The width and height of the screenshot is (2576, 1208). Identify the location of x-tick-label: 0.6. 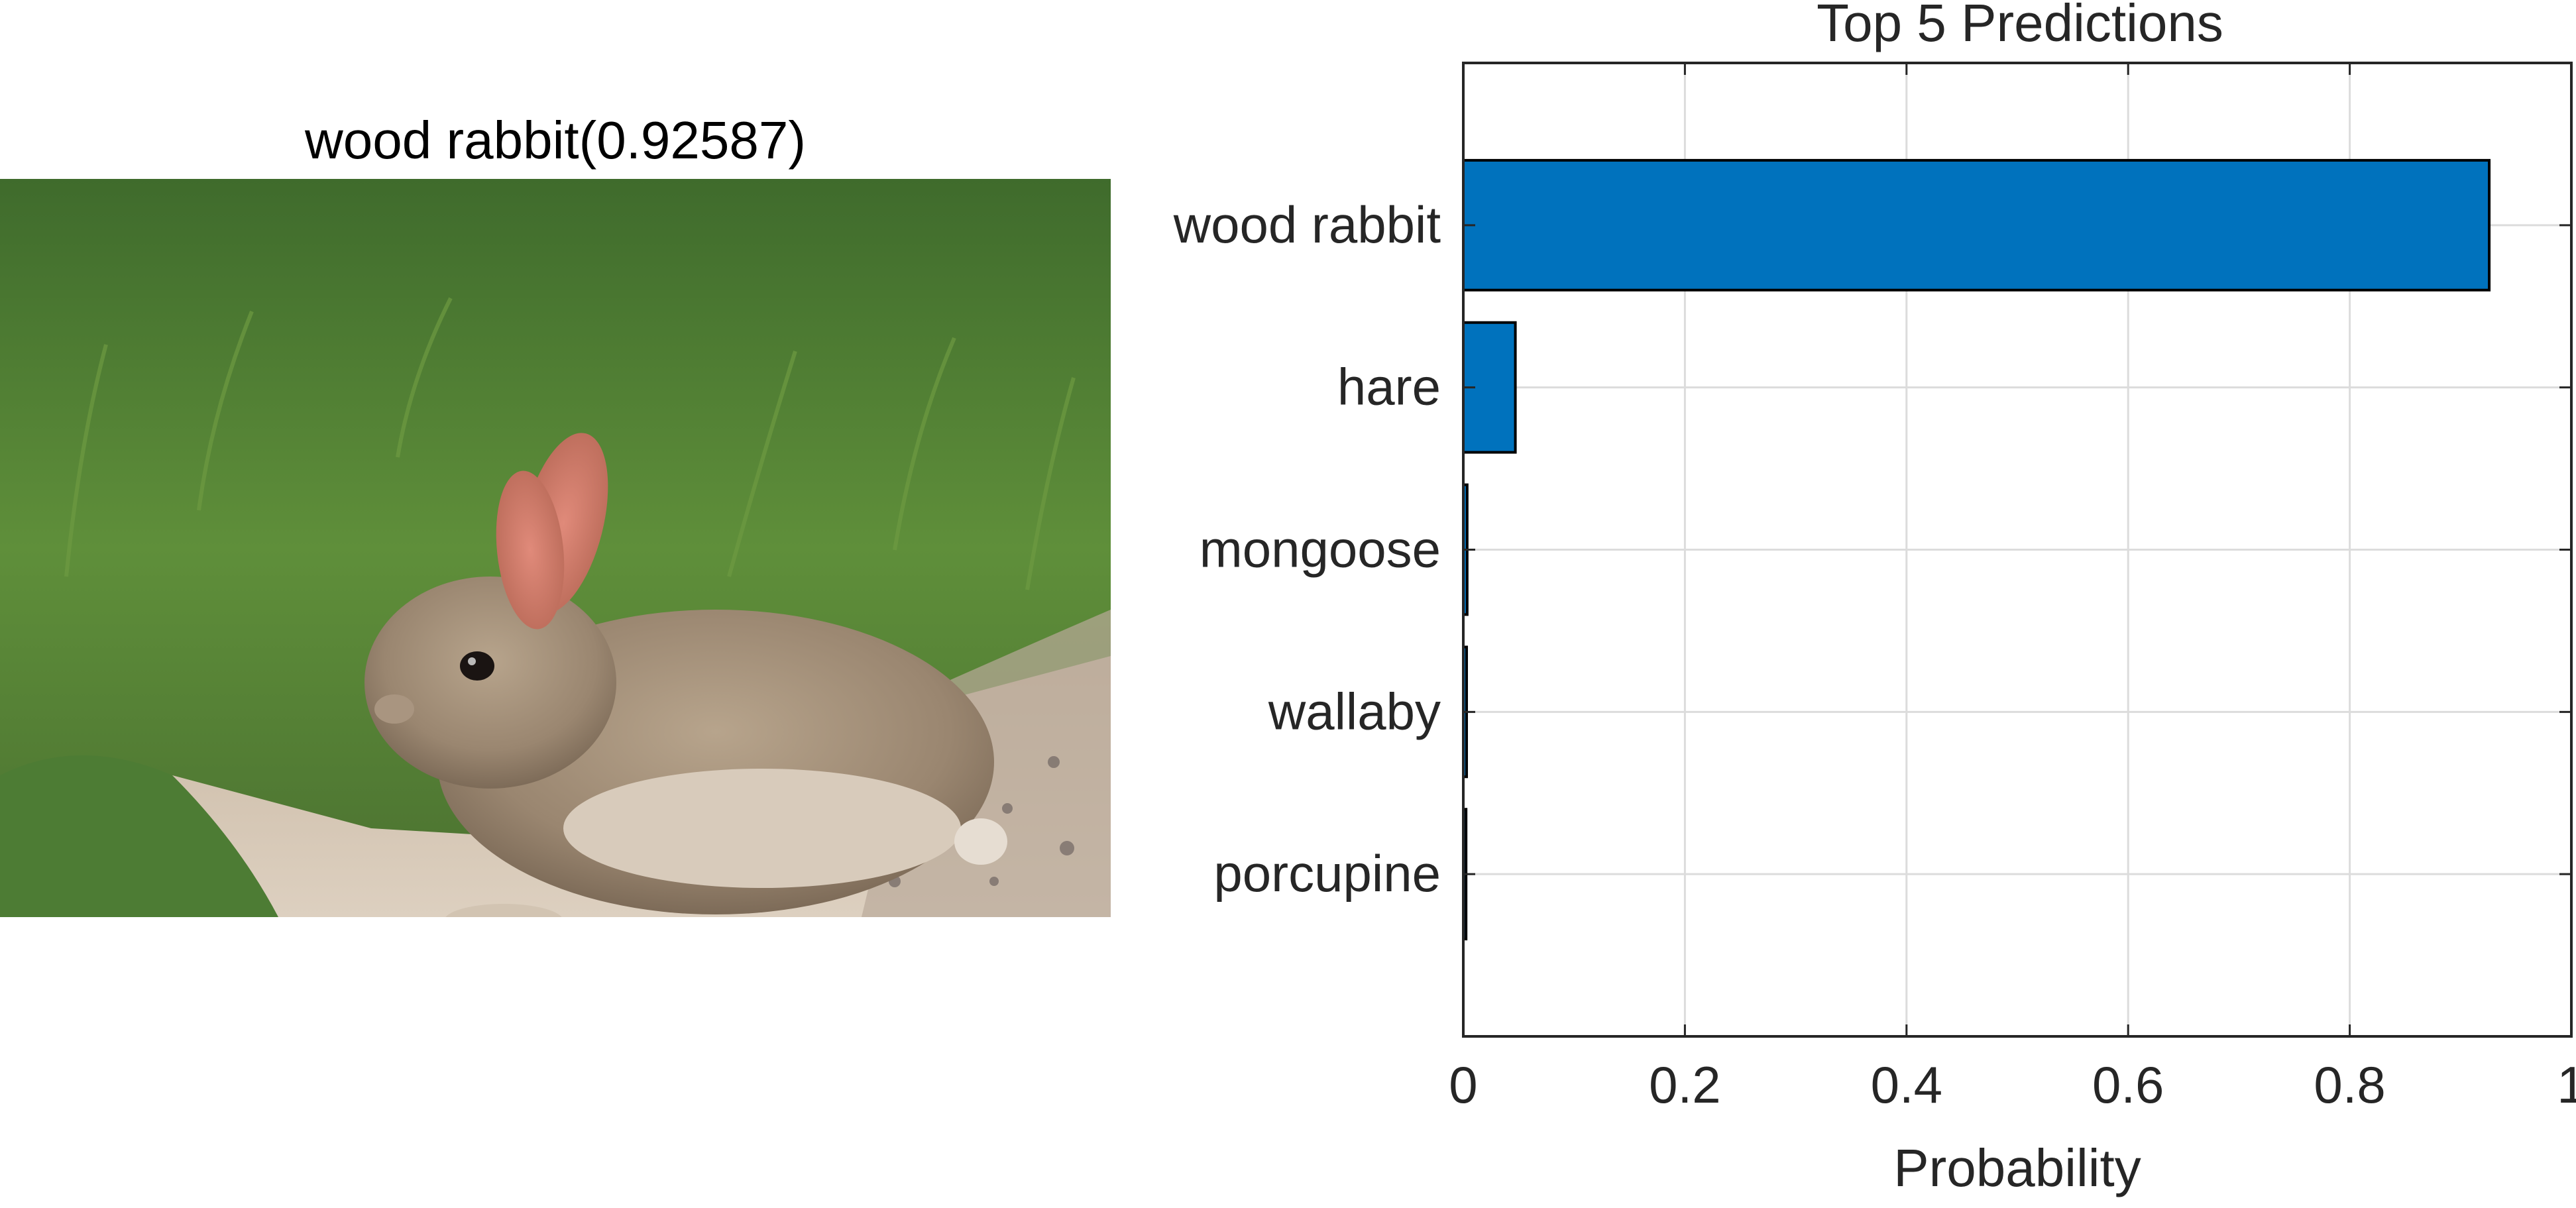
(2128, 1085).